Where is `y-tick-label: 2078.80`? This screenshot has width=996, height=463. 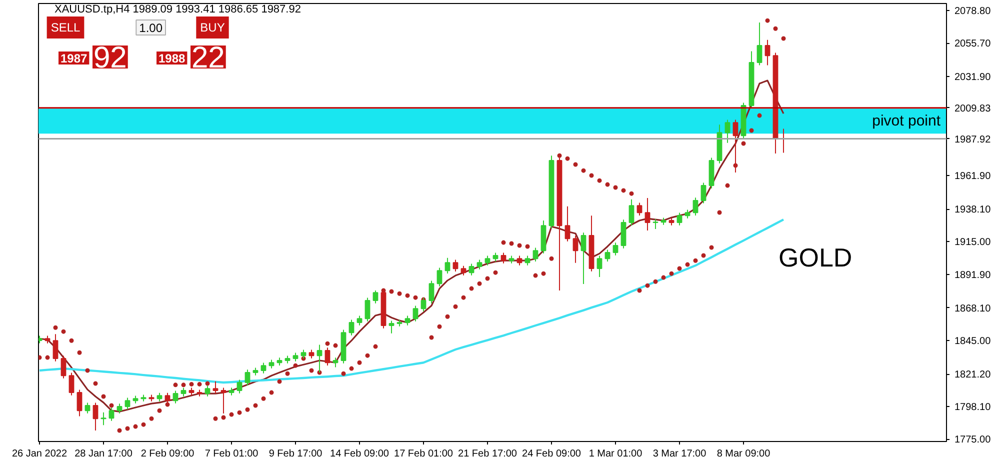
y-tick-label: 2078.80 is located at coordinates (973, 12).